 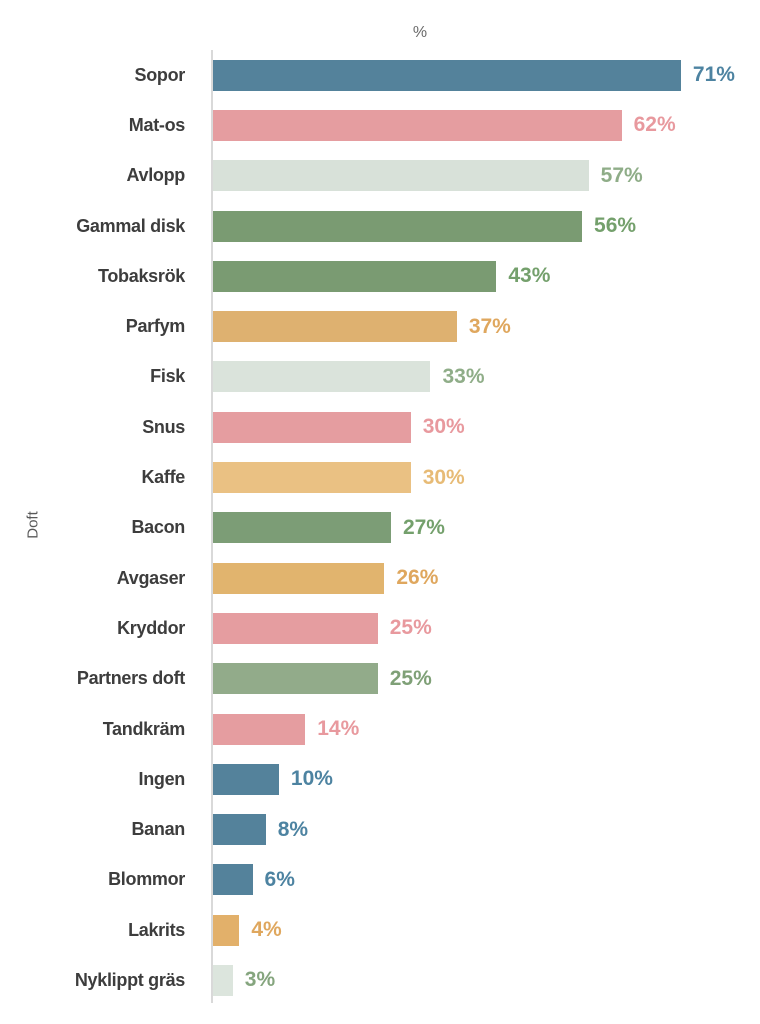 I want to click on bar-row: Snus 30%, so click(x=380, y=427).